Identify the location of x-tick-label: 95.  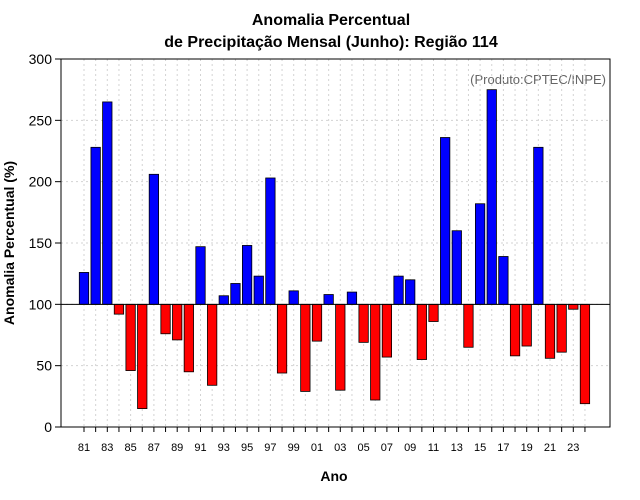
(247, 448).